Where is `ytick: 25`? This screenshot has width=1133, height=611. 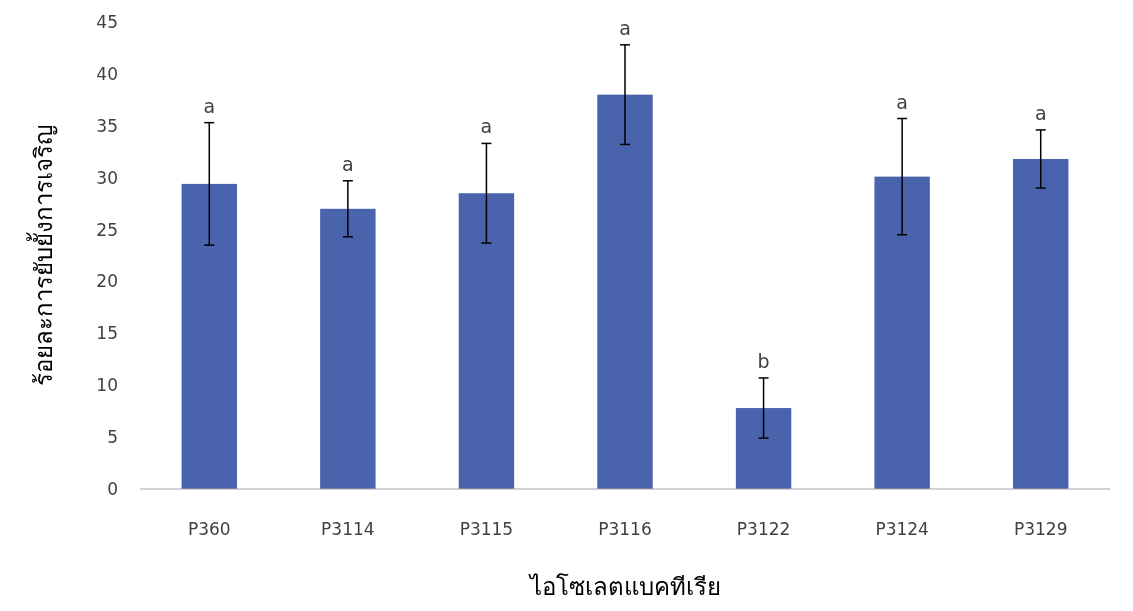
ytick: 25 is located at coordinates (107, 229).